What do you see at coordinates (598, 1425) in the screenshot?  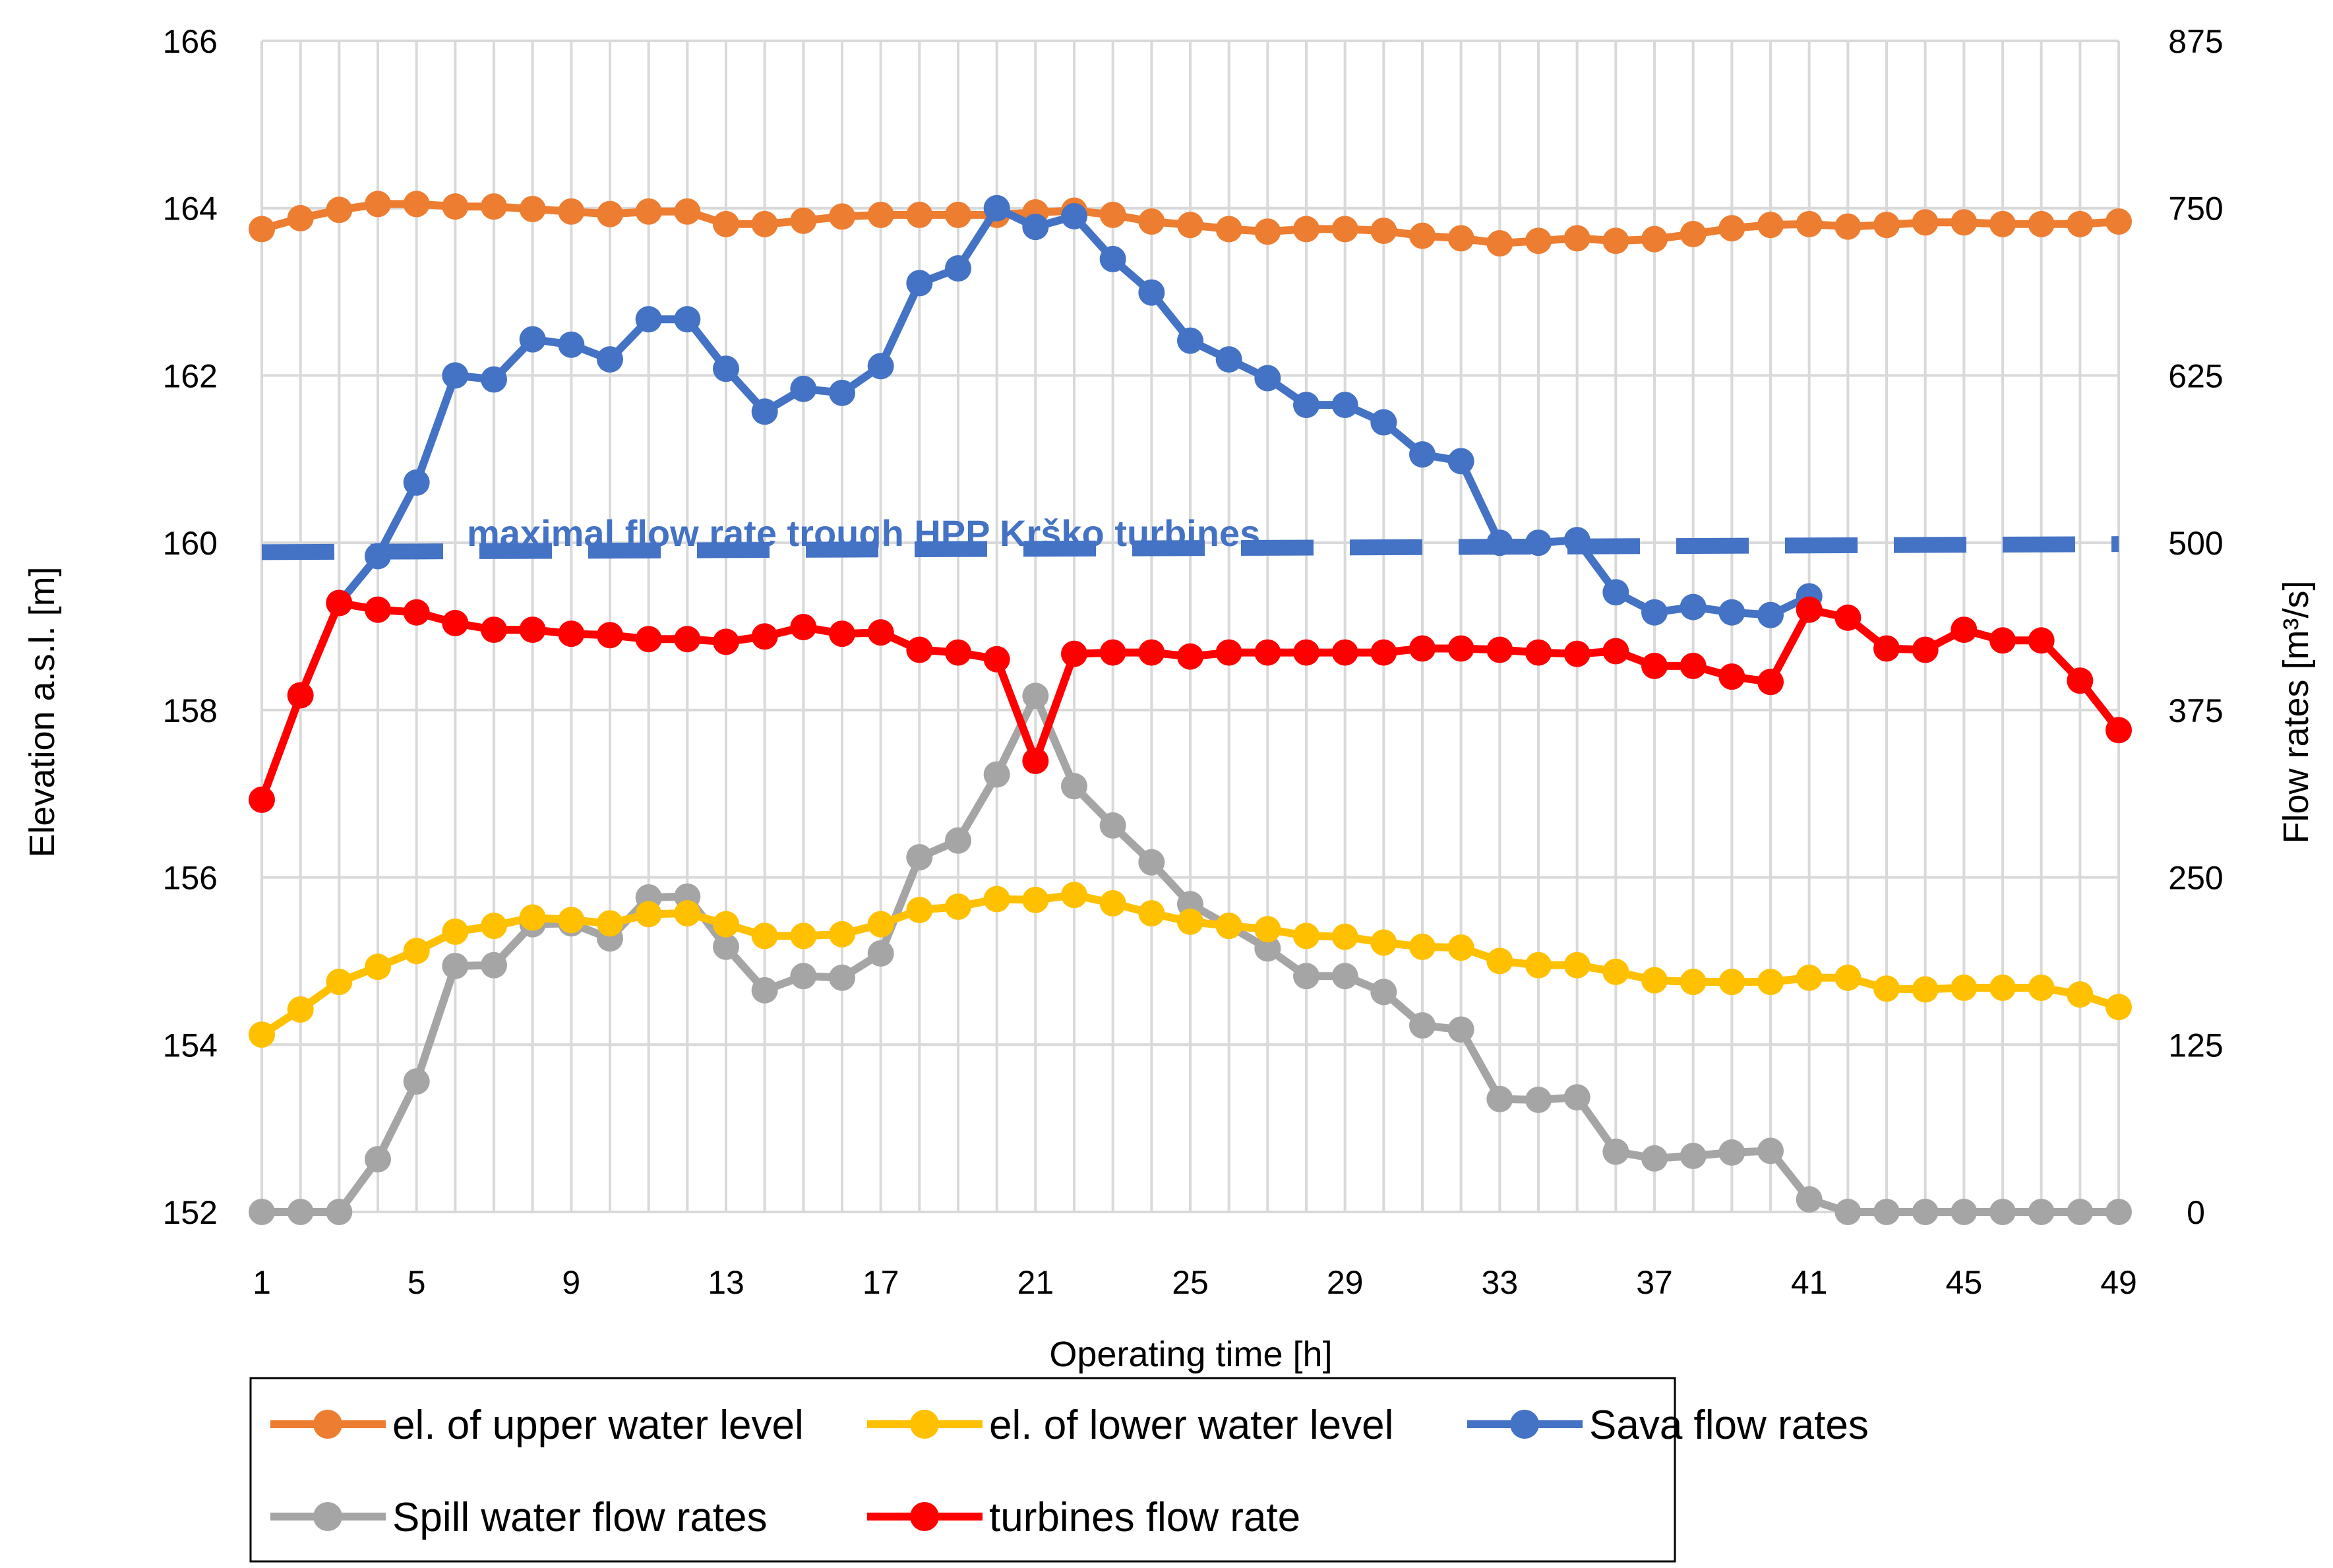 I see `legend-label-upper: el. of upper water level` at bounding box center [598, 1425].